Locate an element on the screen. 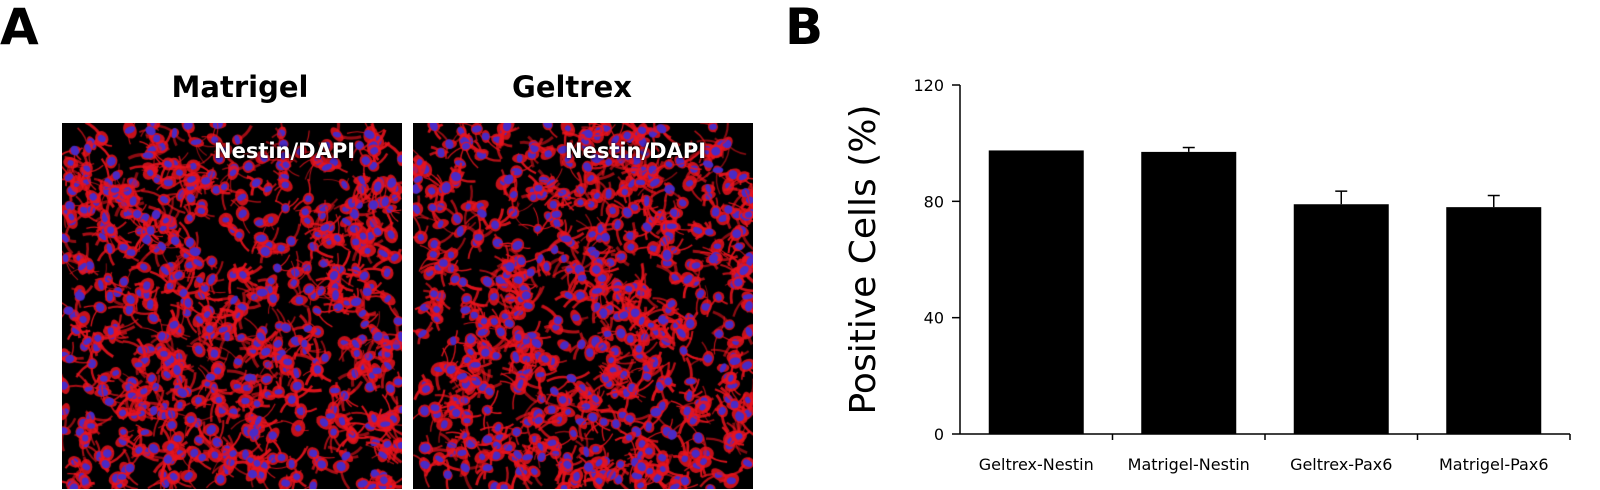  y-tick-label: 40 is located at coordinates (934, 318).